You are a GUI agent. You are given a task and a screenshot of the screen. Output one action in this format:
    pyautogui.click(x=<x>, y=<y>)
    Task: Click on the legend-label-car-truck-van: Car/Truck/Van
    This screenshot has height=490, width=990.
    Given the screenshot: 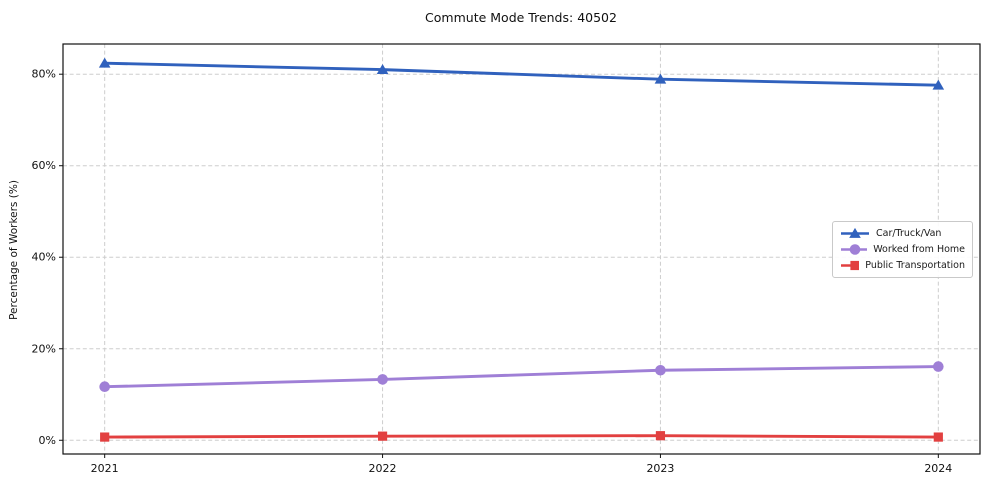 What is the action you would take?
    pyautogui.click(x=909, y=234)
    